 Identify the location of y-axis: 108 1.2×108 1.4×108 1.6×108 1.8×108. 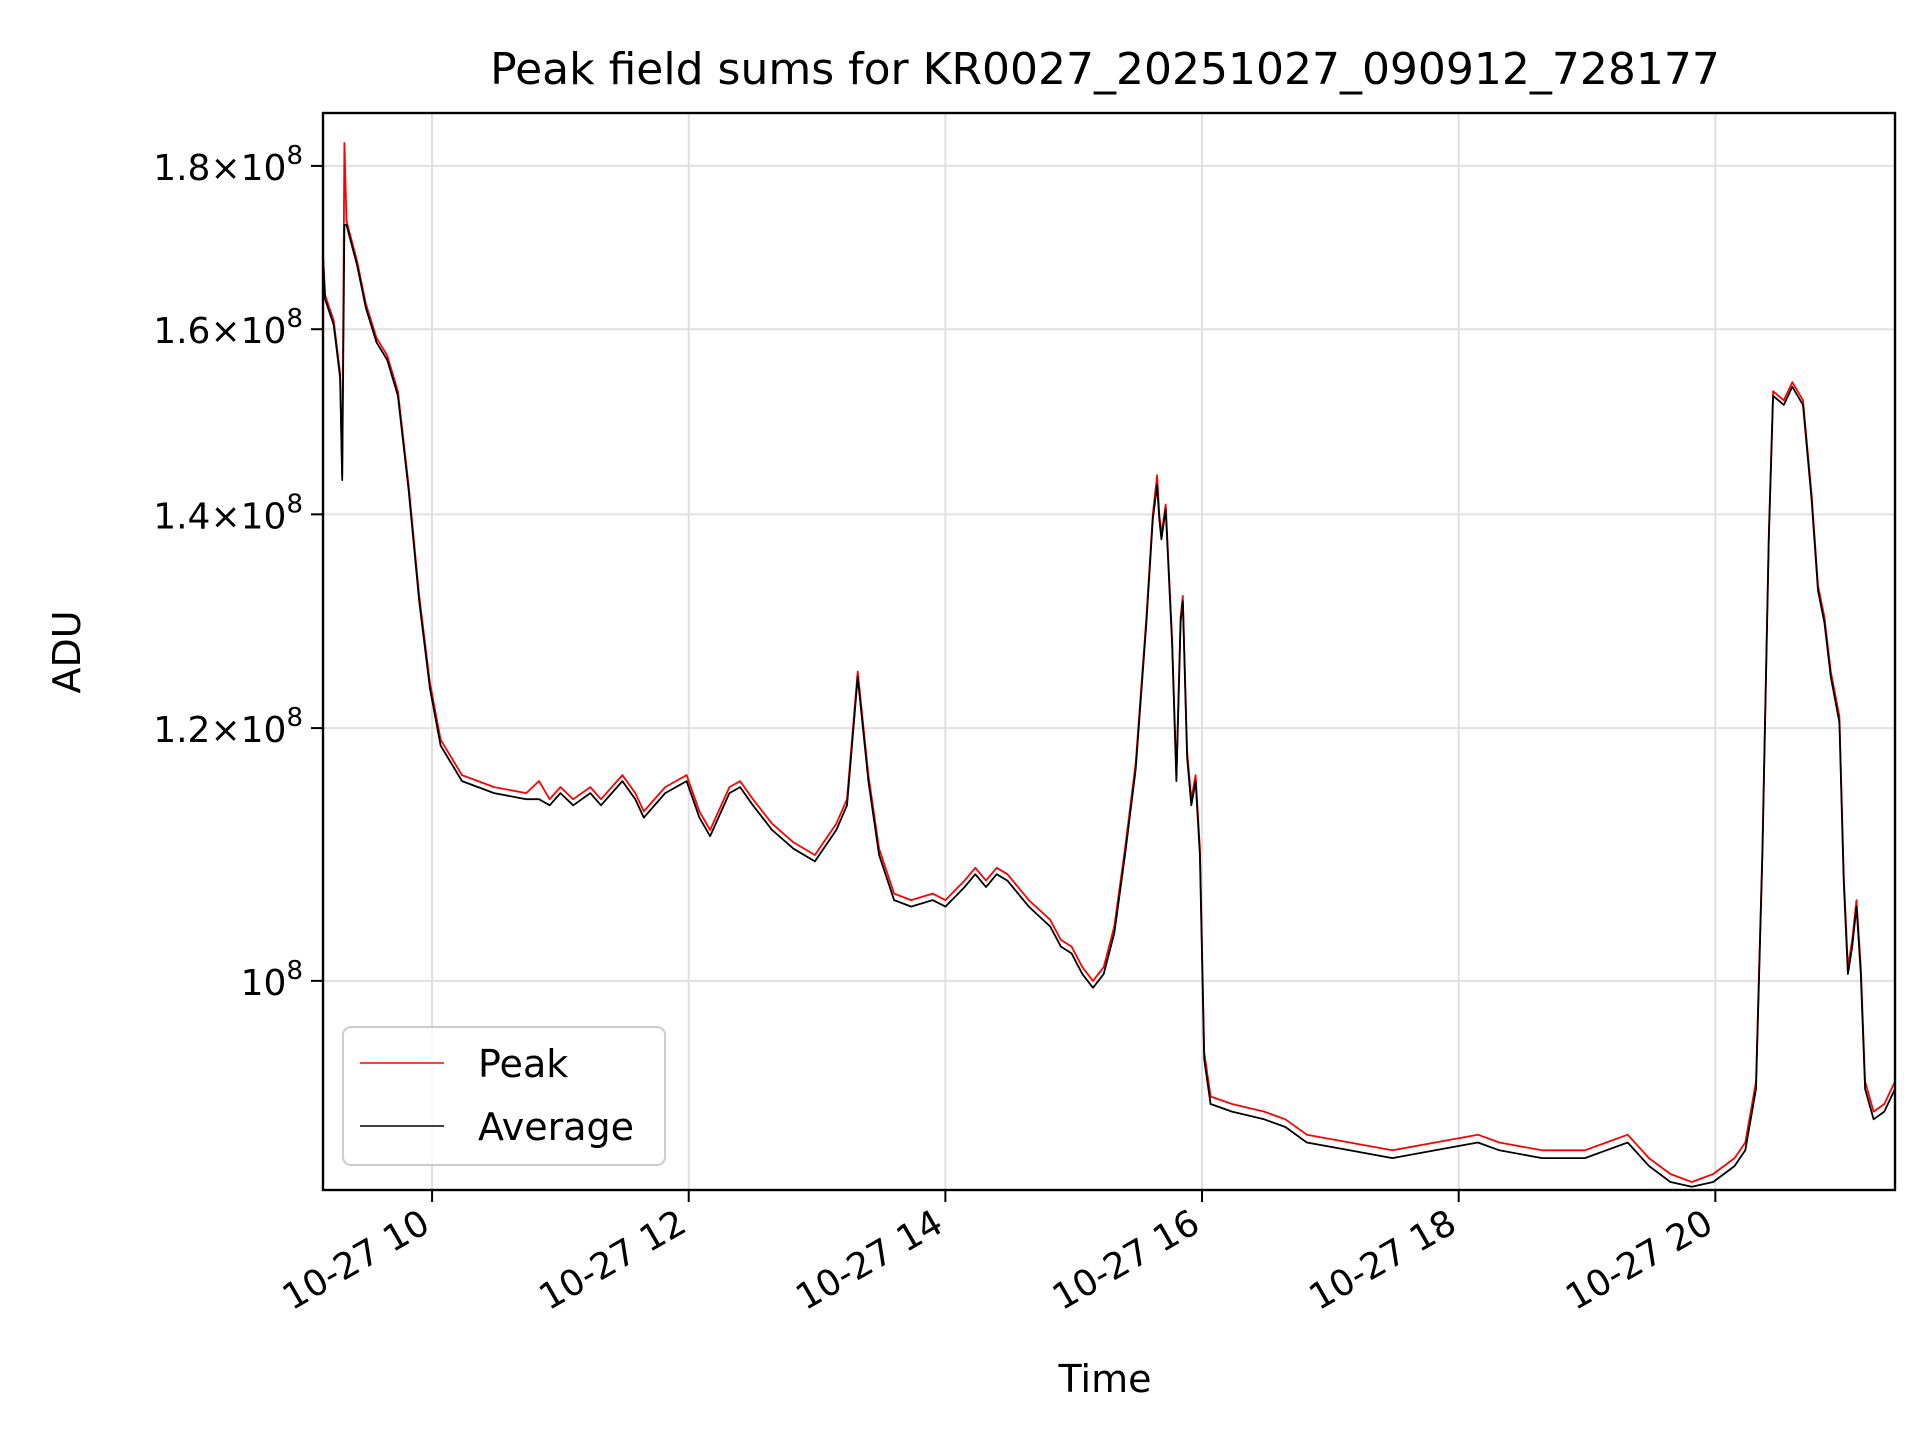
(238, 572).